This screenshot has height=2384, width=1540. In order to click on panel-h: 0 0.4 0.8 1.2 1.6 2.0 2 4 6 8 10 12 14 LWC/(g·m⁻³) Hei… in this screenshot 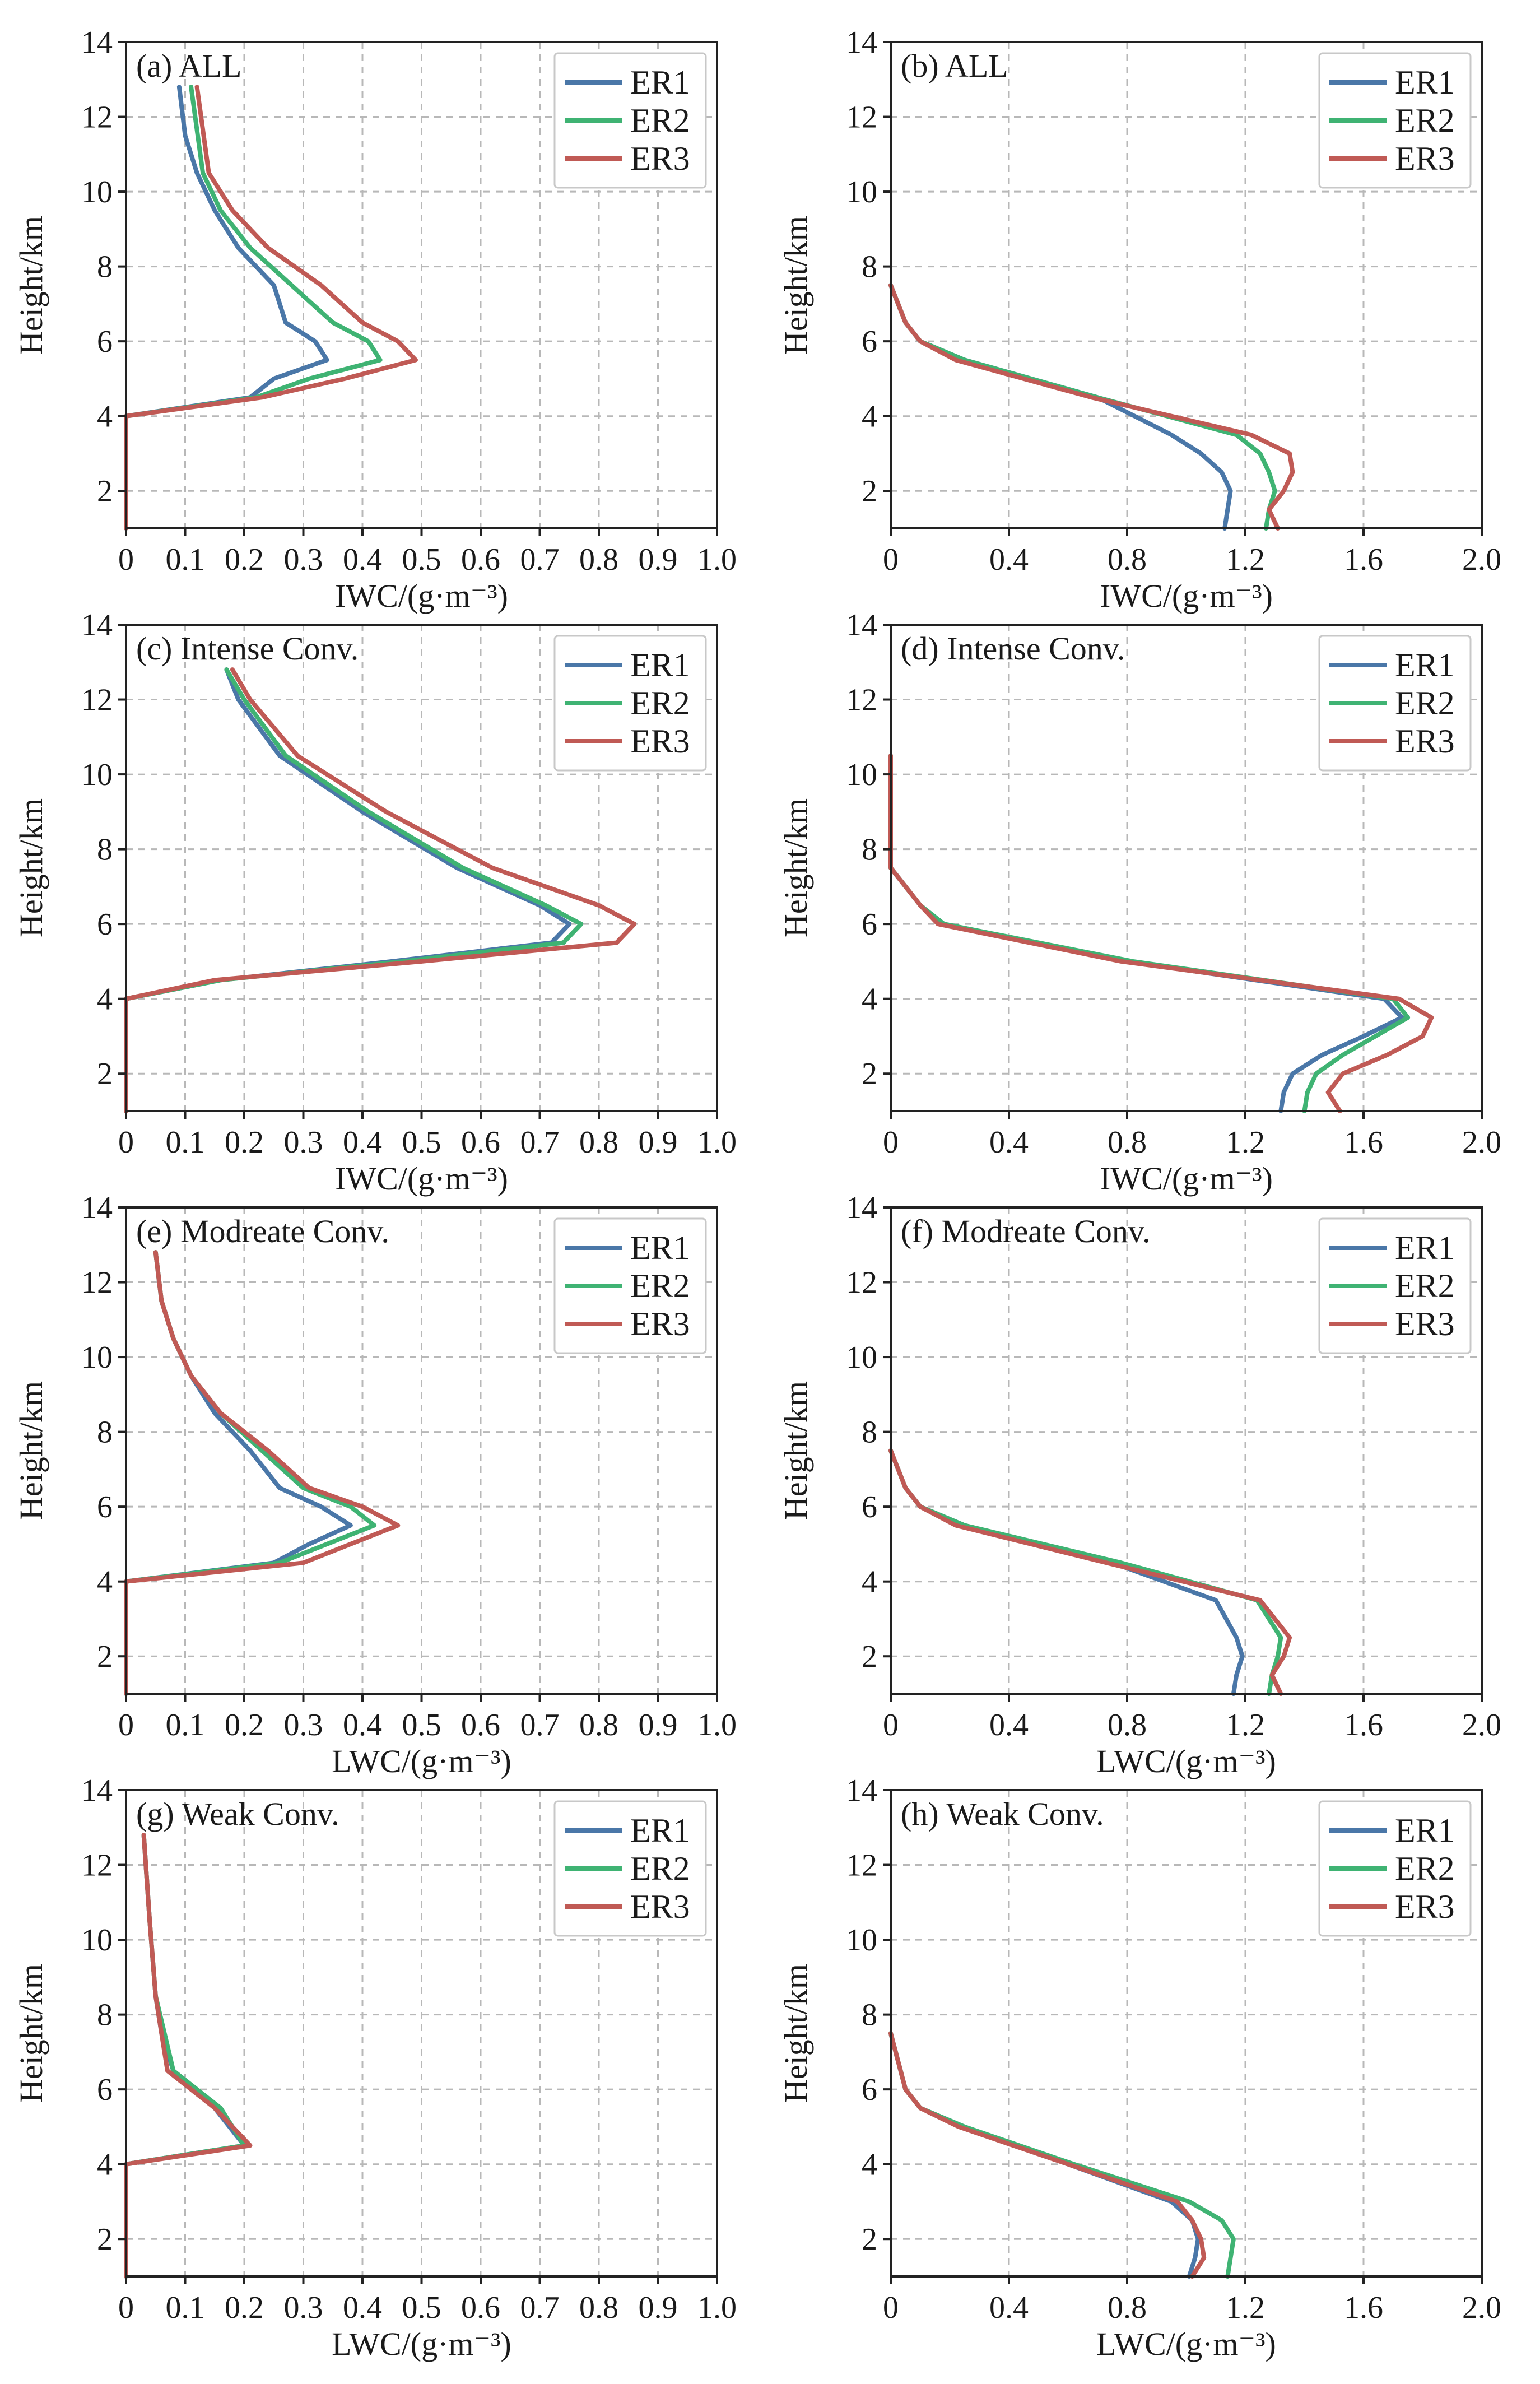, I will do `click(1139, 2067)`.